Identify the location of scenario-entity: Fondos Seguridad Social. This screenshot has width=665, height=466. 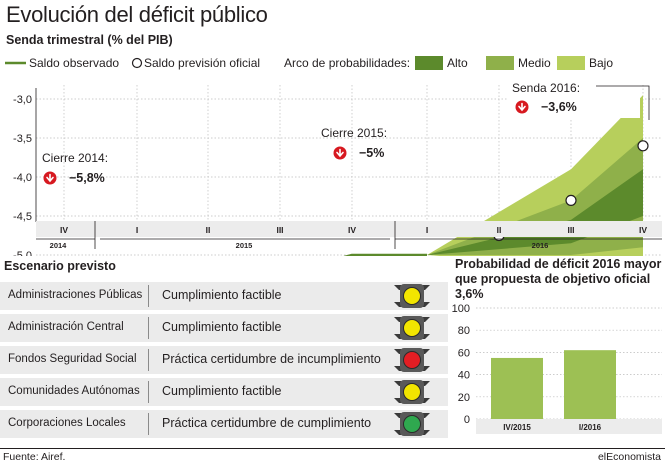
(72, 359).